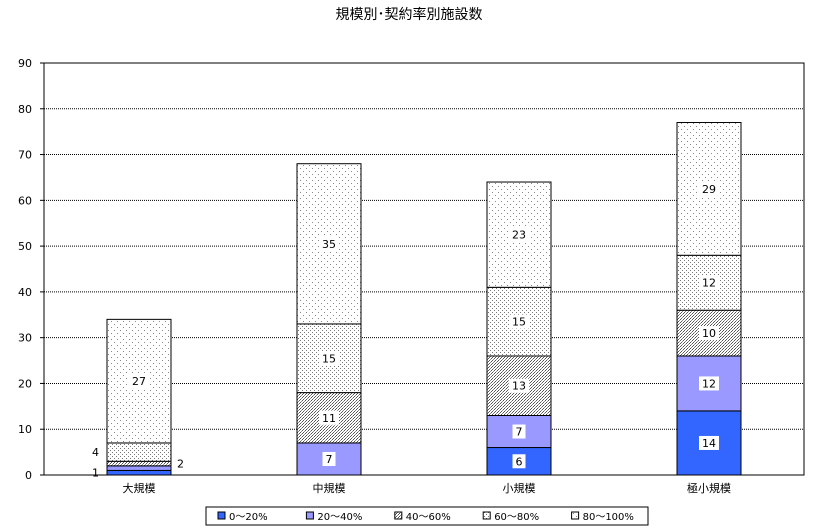  Describe the element at coordinates (25, 429) in the screenshot. I see `y-tick-label: 10` at that location.